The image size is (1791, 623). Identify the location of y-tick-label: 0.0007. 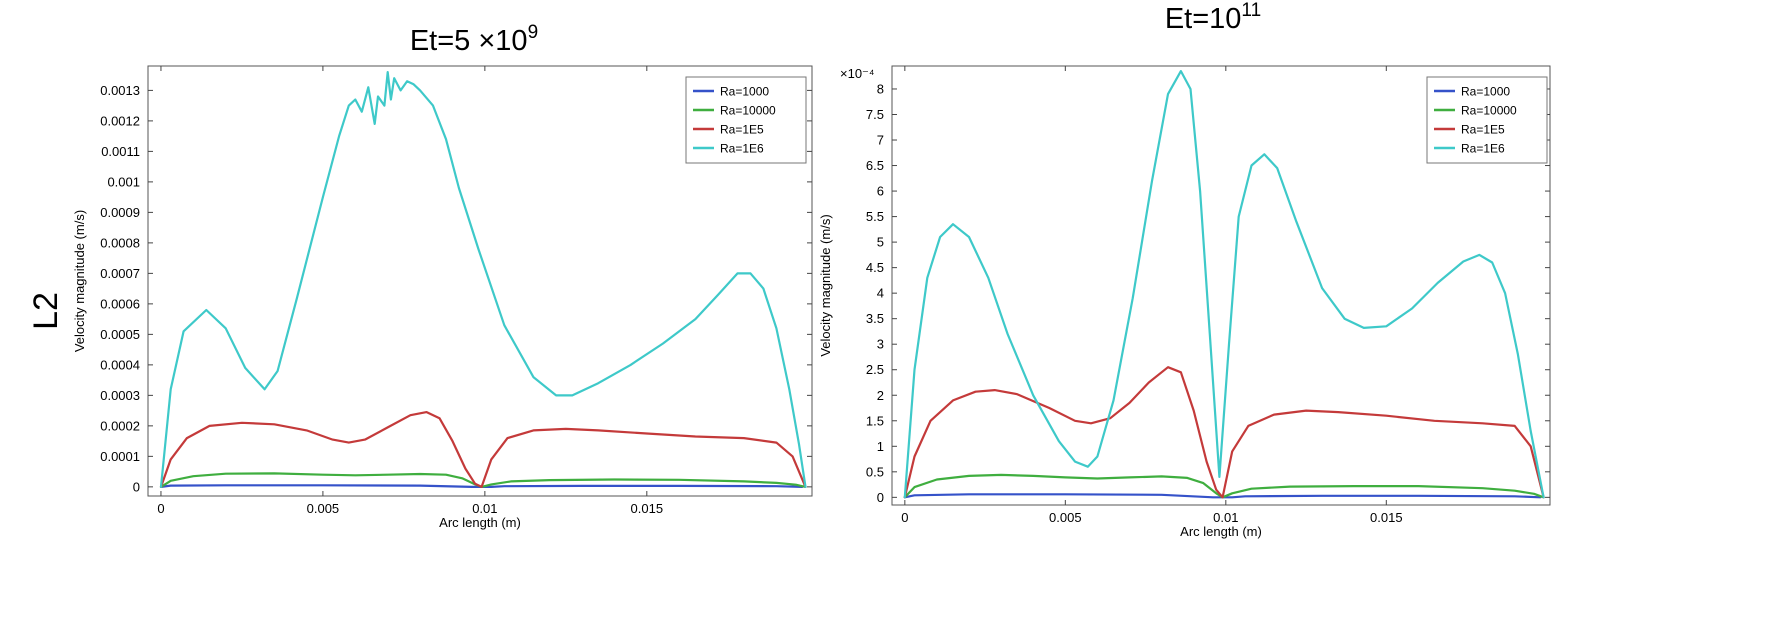
(120, 273).